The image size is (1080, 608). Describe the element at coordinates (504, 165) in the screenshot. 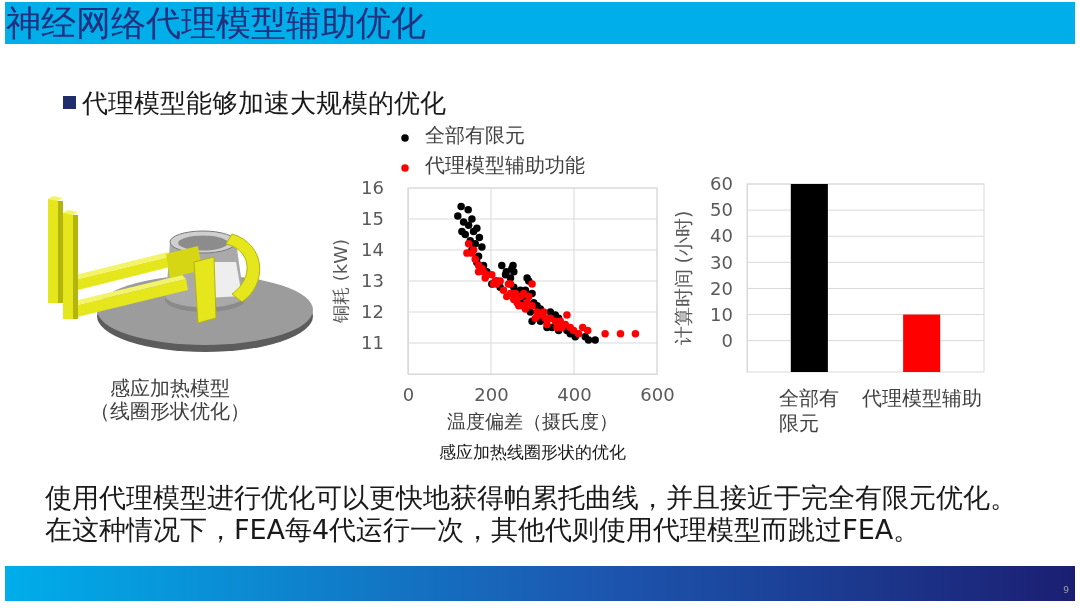

I see `legend-label: 代理模型辅助功能` at that location.